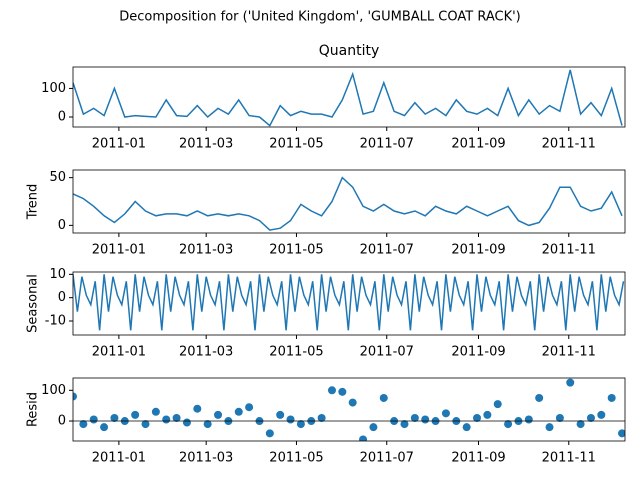 Image resolution: width=640 pixels, height=480 pixels. I want to click on y-tick-label: -10, so click(55, 321).